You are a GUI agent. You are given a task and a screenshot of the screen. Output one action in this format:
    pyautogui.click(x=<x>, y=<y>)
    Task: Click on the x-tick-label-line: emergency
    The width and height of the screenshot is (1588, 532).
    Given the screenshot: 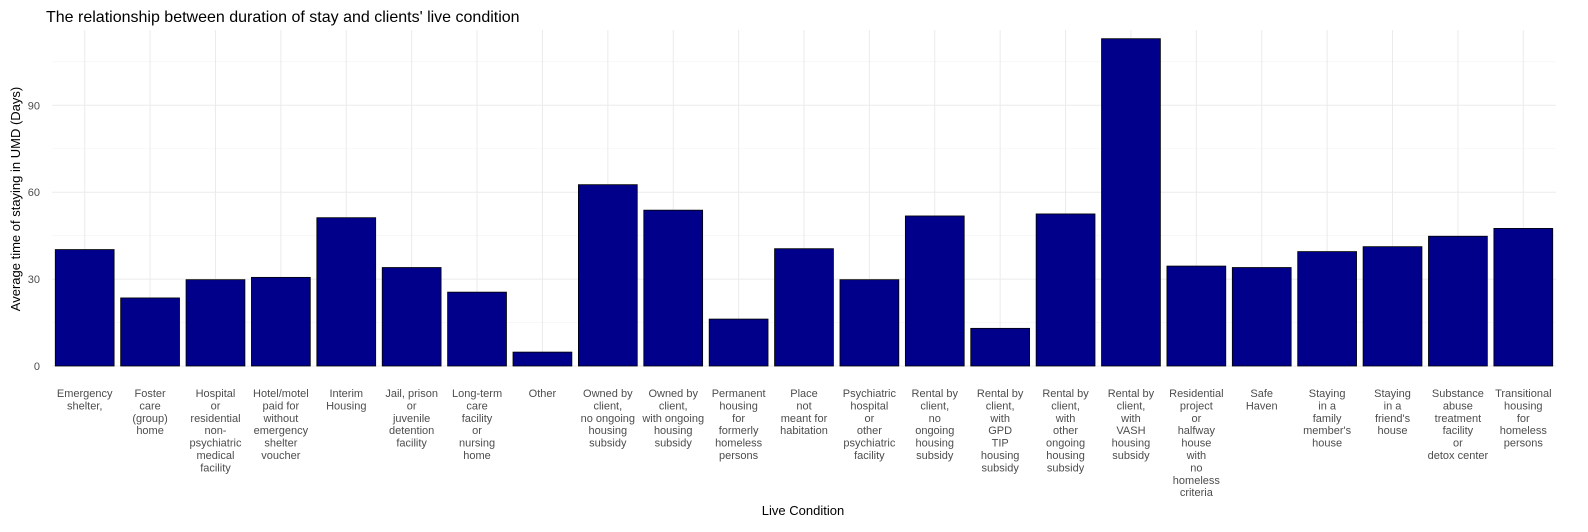 What is the action you would take?
    pyautogui.click(x=281, y=431)
    